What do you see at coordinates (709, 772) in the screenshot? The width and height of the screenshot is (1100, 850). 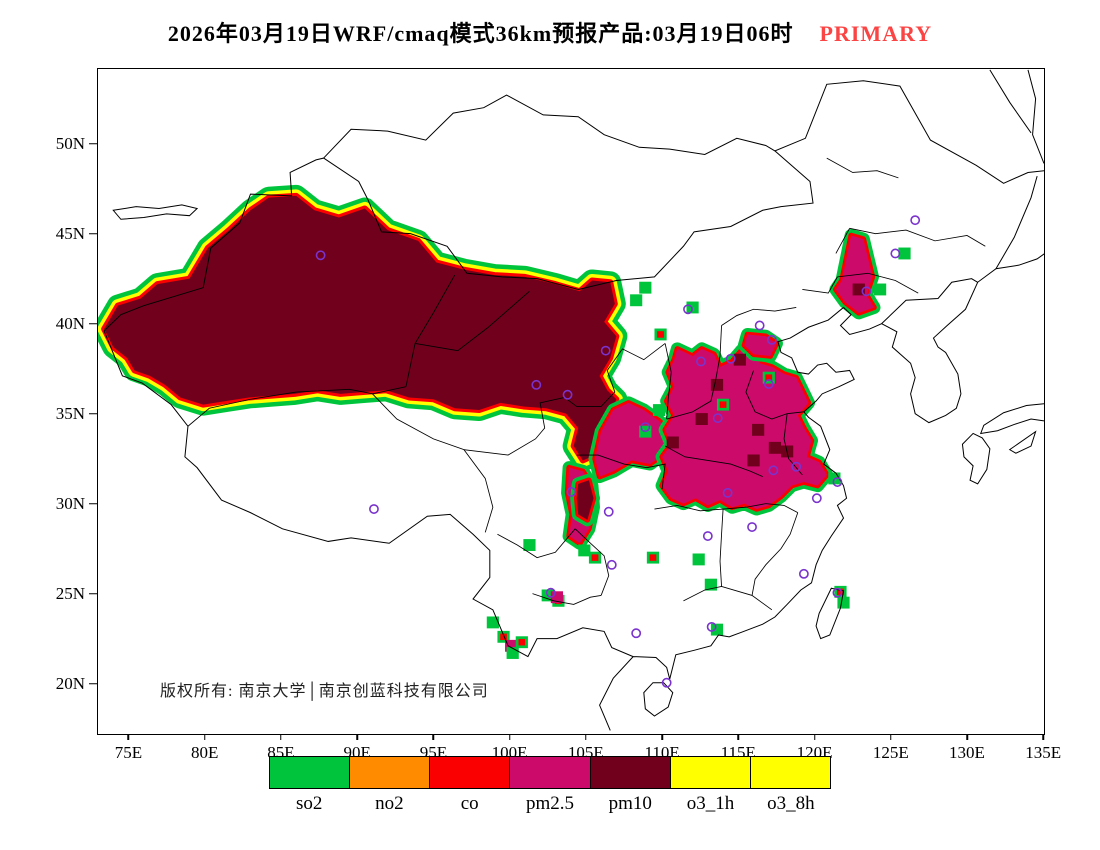 I see `legend-cell-o3_1h` at bounding box center [709, 772].